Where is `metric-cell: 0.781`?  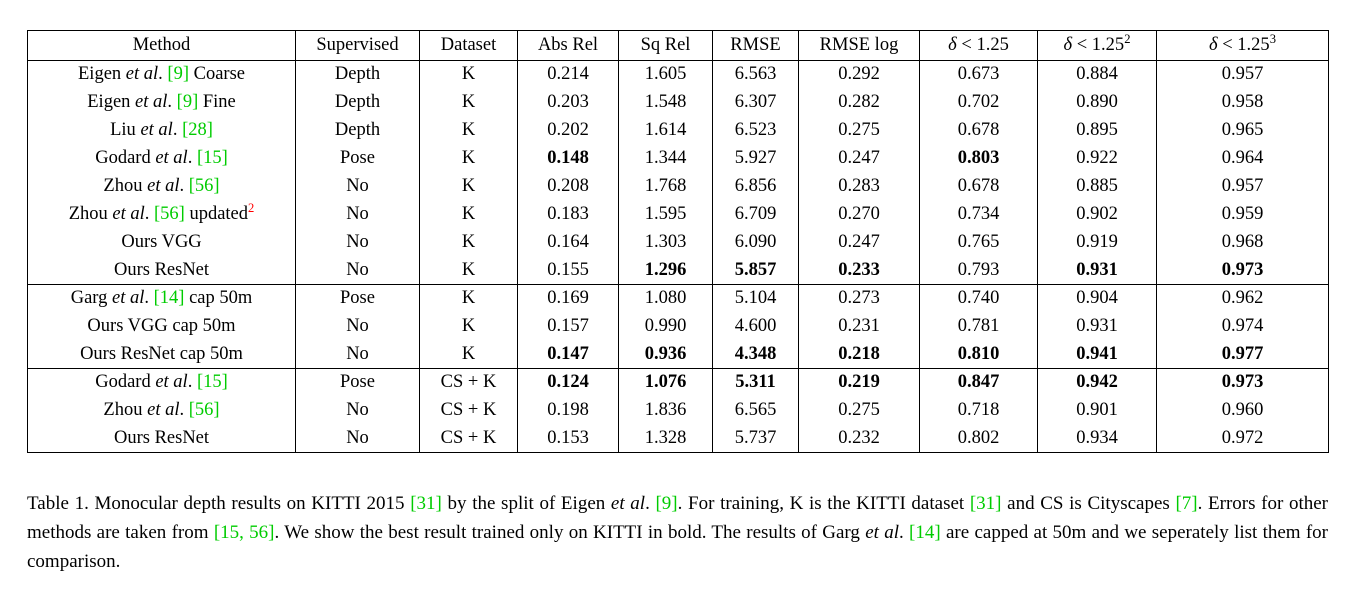 metric-cell: 0.781 is located at coordinates (978, 326).